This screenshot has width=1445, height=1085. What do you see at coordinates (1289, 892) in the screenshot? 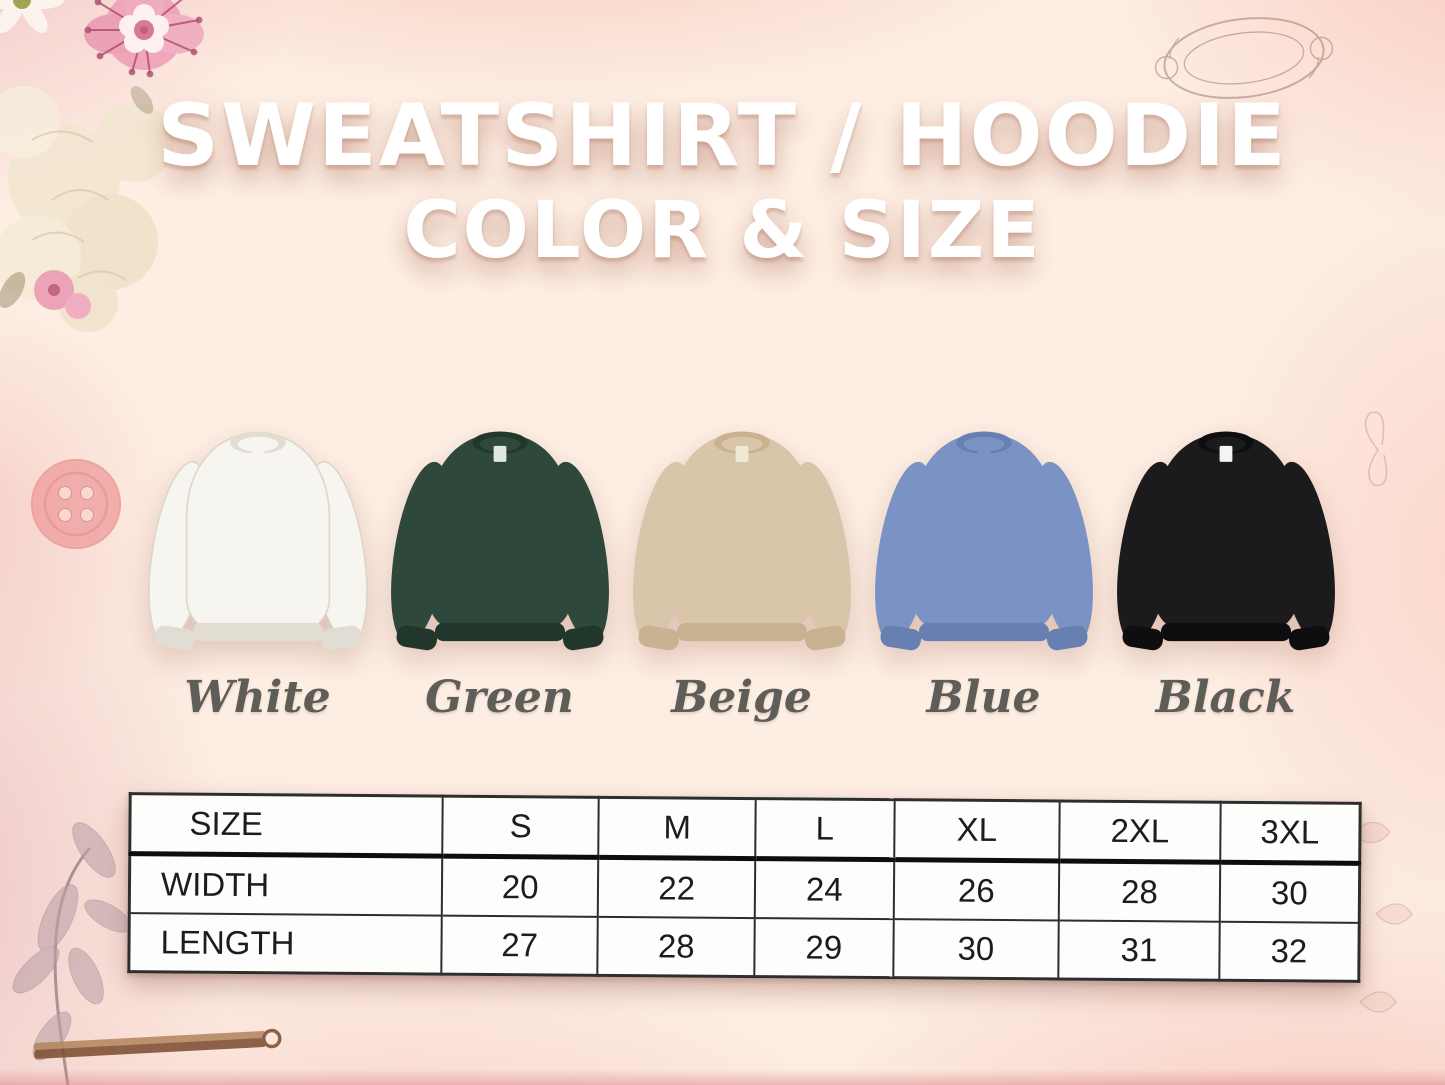
I see `width-3xl: 30` at bounding box center [1289, 892].